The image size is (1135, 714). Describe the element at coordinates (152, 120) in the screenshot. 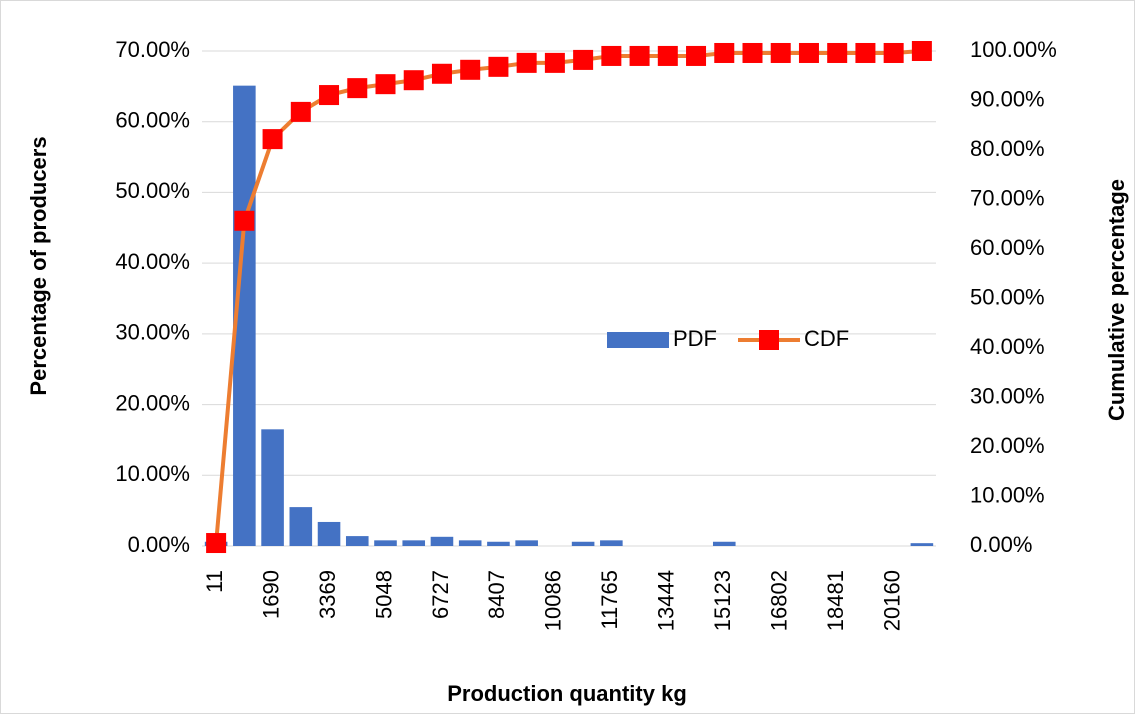

I see `y-tick-label: 60.00%` at that location.